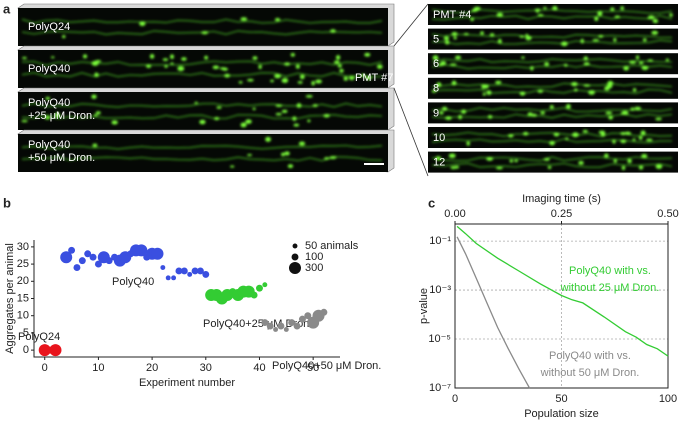 The image size is (685, 430). What do you see at coordinates (561, 199) in the screenshot?
I see `x2-axis-label: Imaging time (s)` at bounding box center [561, 199].